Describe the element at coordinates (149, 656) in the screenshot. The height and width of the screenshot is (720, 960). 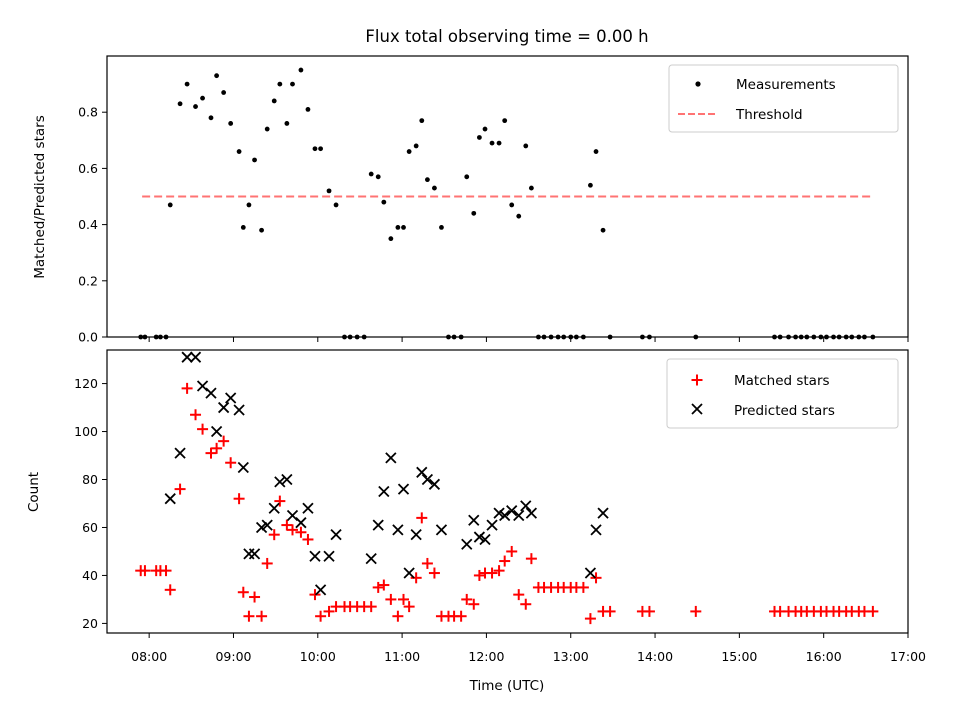
I see `bottom-x-tick-label: 08:00` at that location.